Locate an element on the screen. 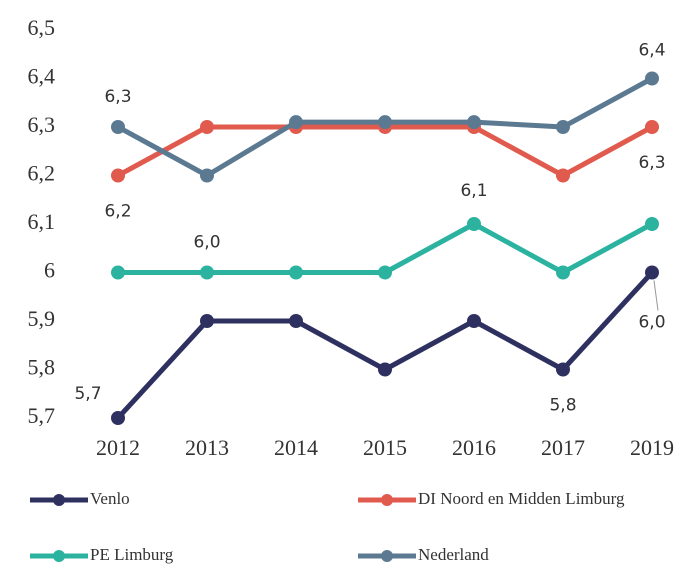  x-tick-label: 2019 is located at coordinates (652, 447).